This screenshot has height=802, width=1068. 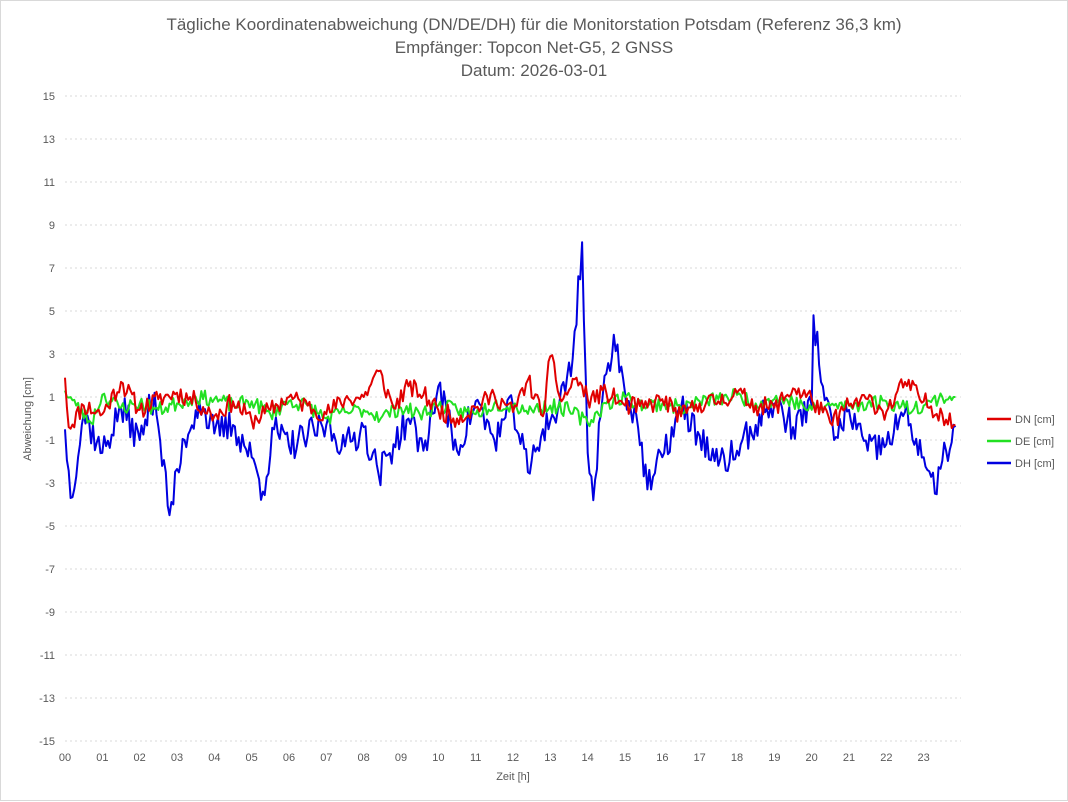 I want to click on series-line-dn, so click(x=510, y=392).